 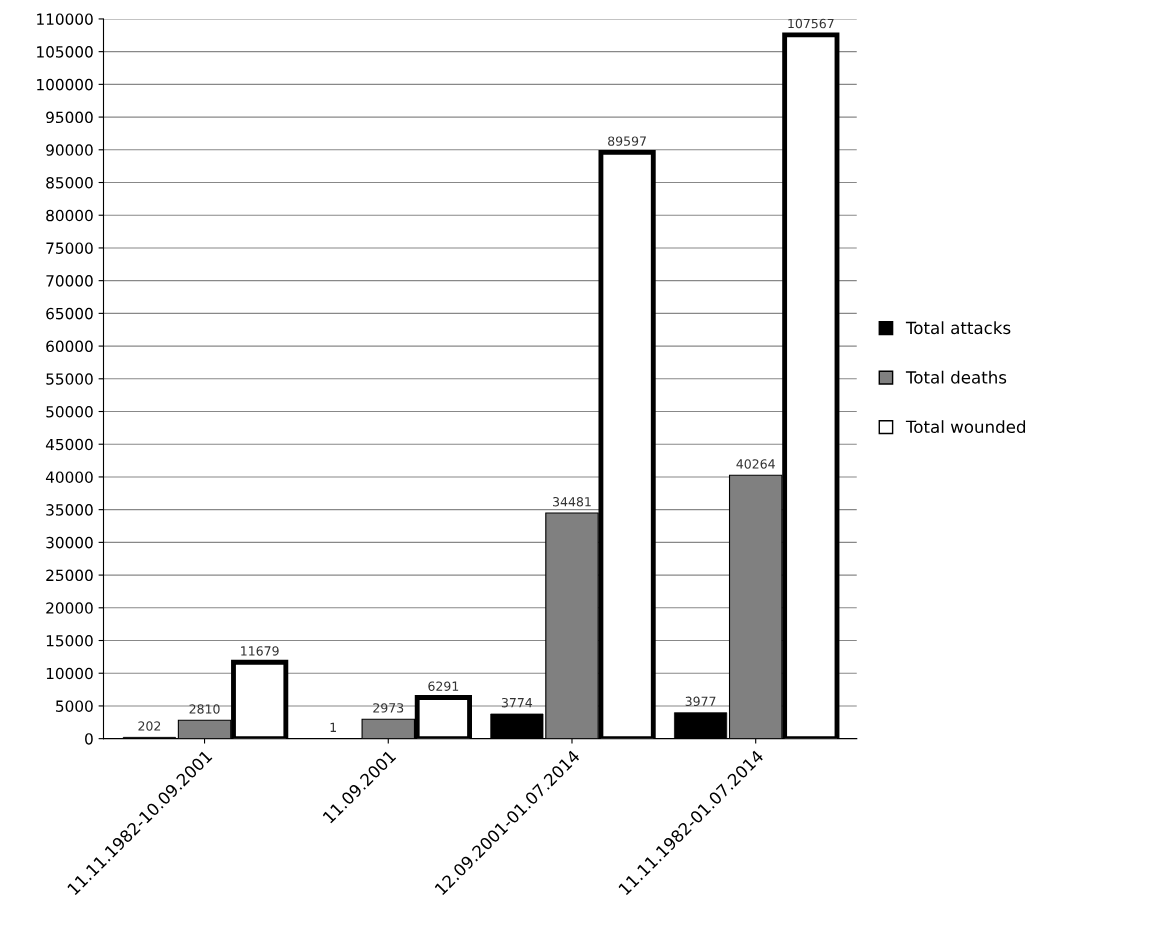 I want to click on y-tick-label: 15000, so click(x=69, y=640).